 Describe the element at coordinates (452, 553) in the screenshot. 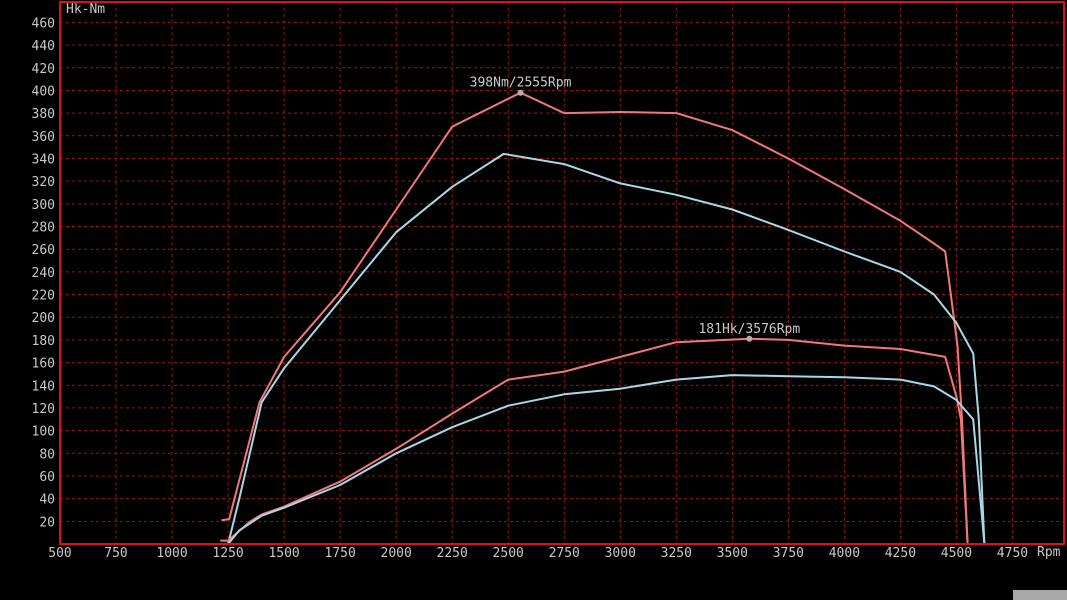

I see `x-tick-label: 2250` at that location.